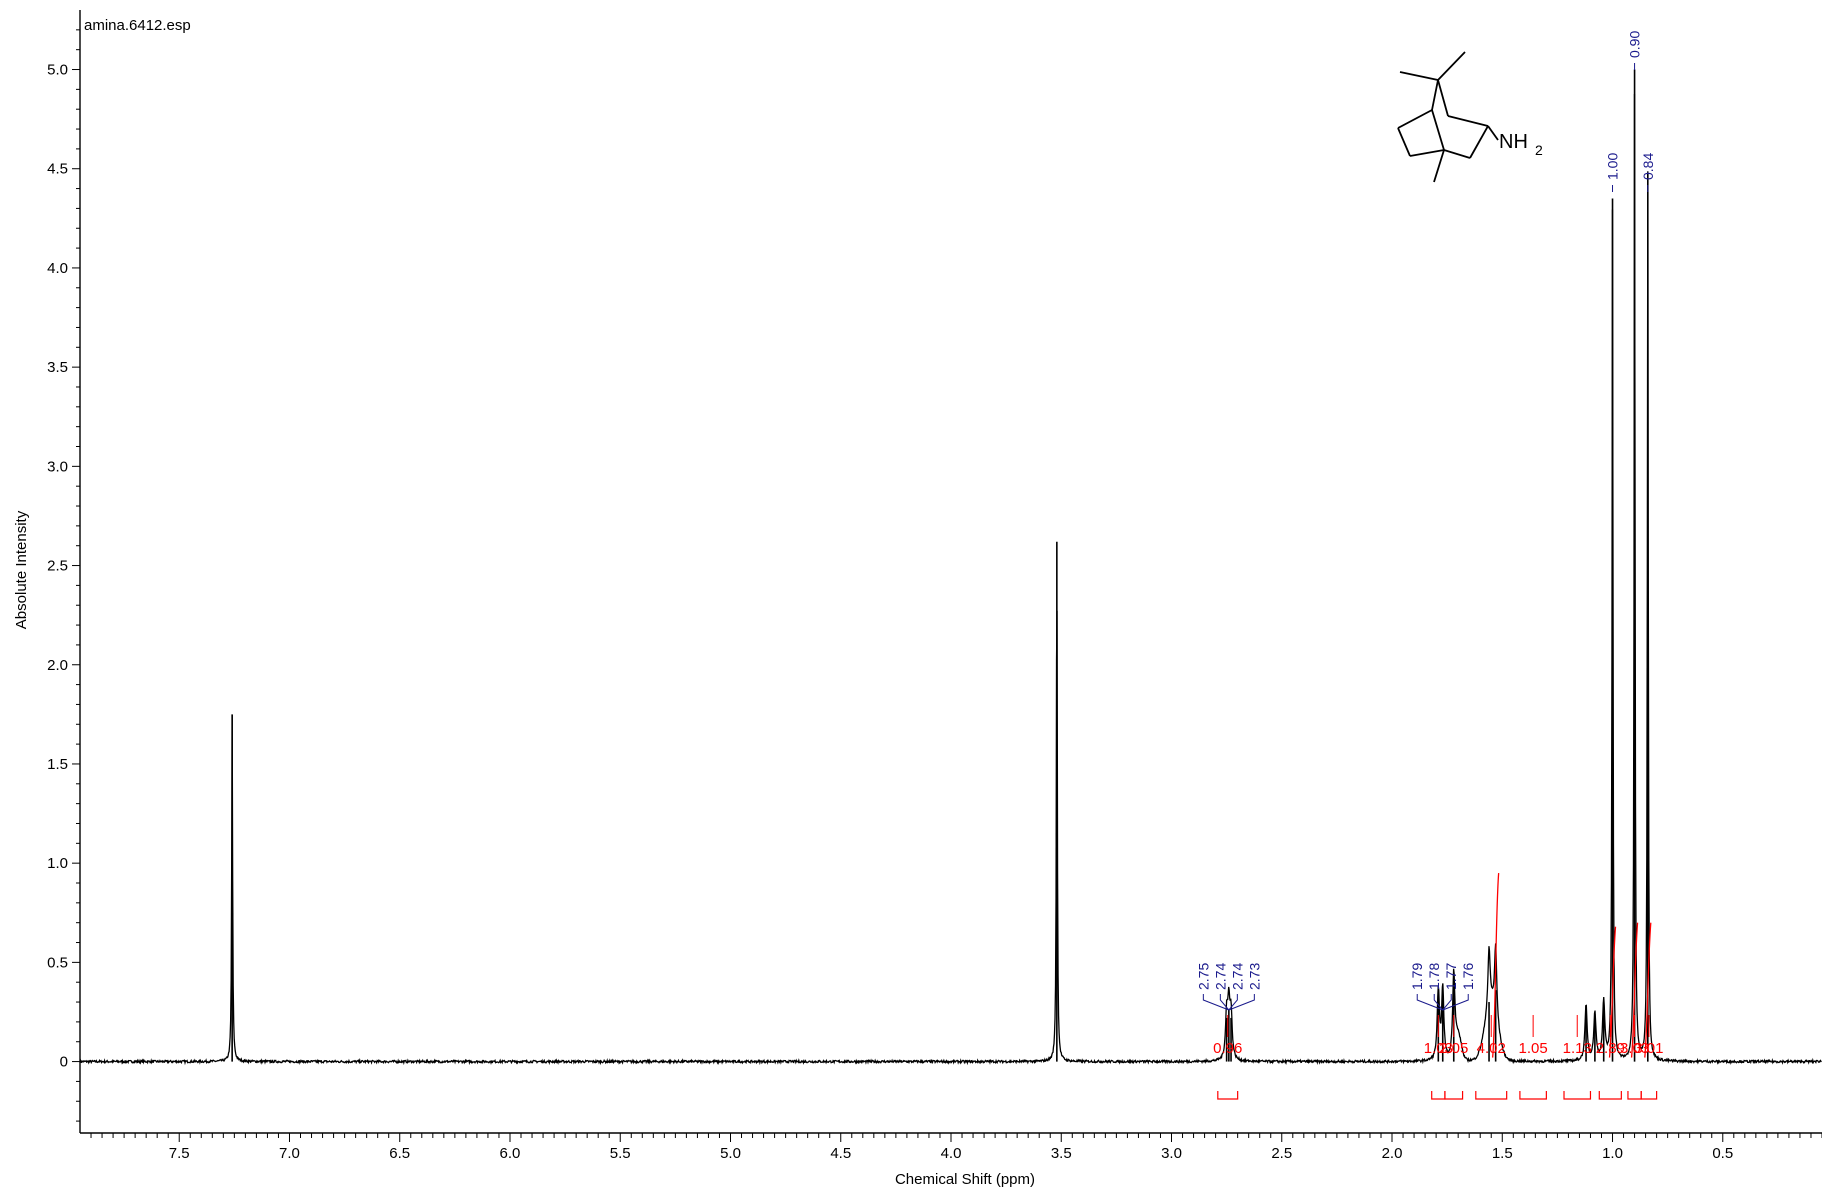  What do you see at coordinates (1453, 1048) in the screenshot?
I see `integral-value: 2.05` at bounding box center [1453, 1048].